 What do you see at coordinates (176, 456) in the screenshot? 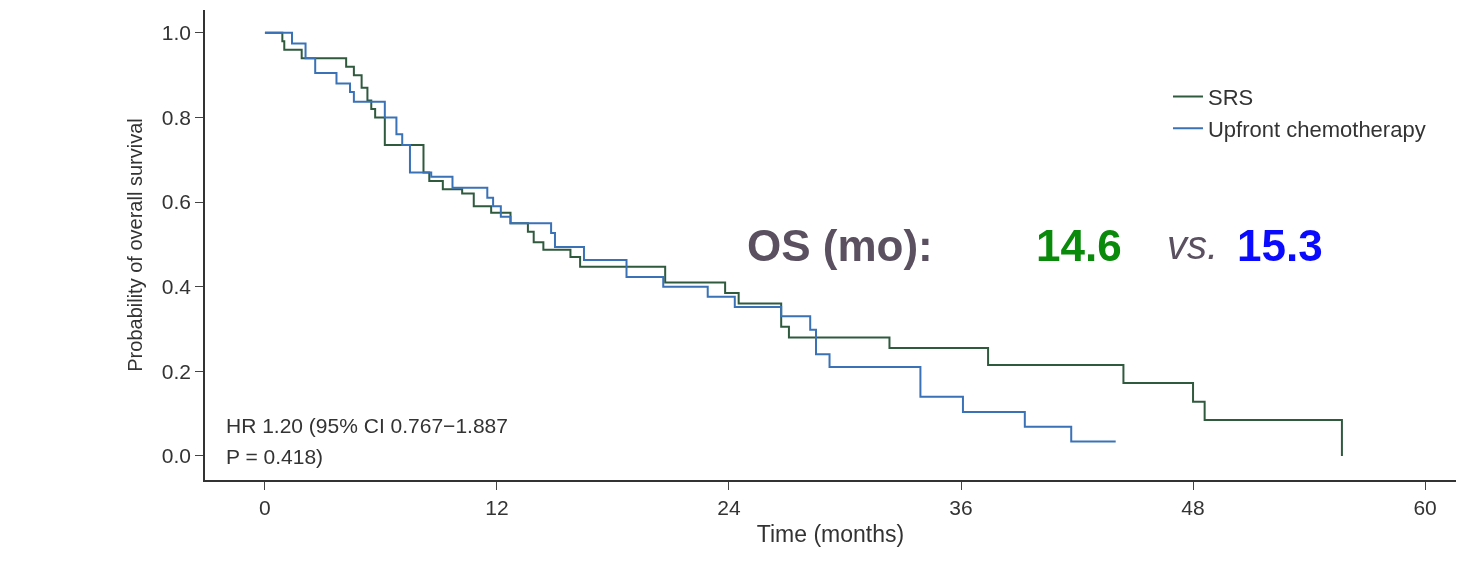
I see `y-tick-label: 0.0` at bounding box center [176, 456].